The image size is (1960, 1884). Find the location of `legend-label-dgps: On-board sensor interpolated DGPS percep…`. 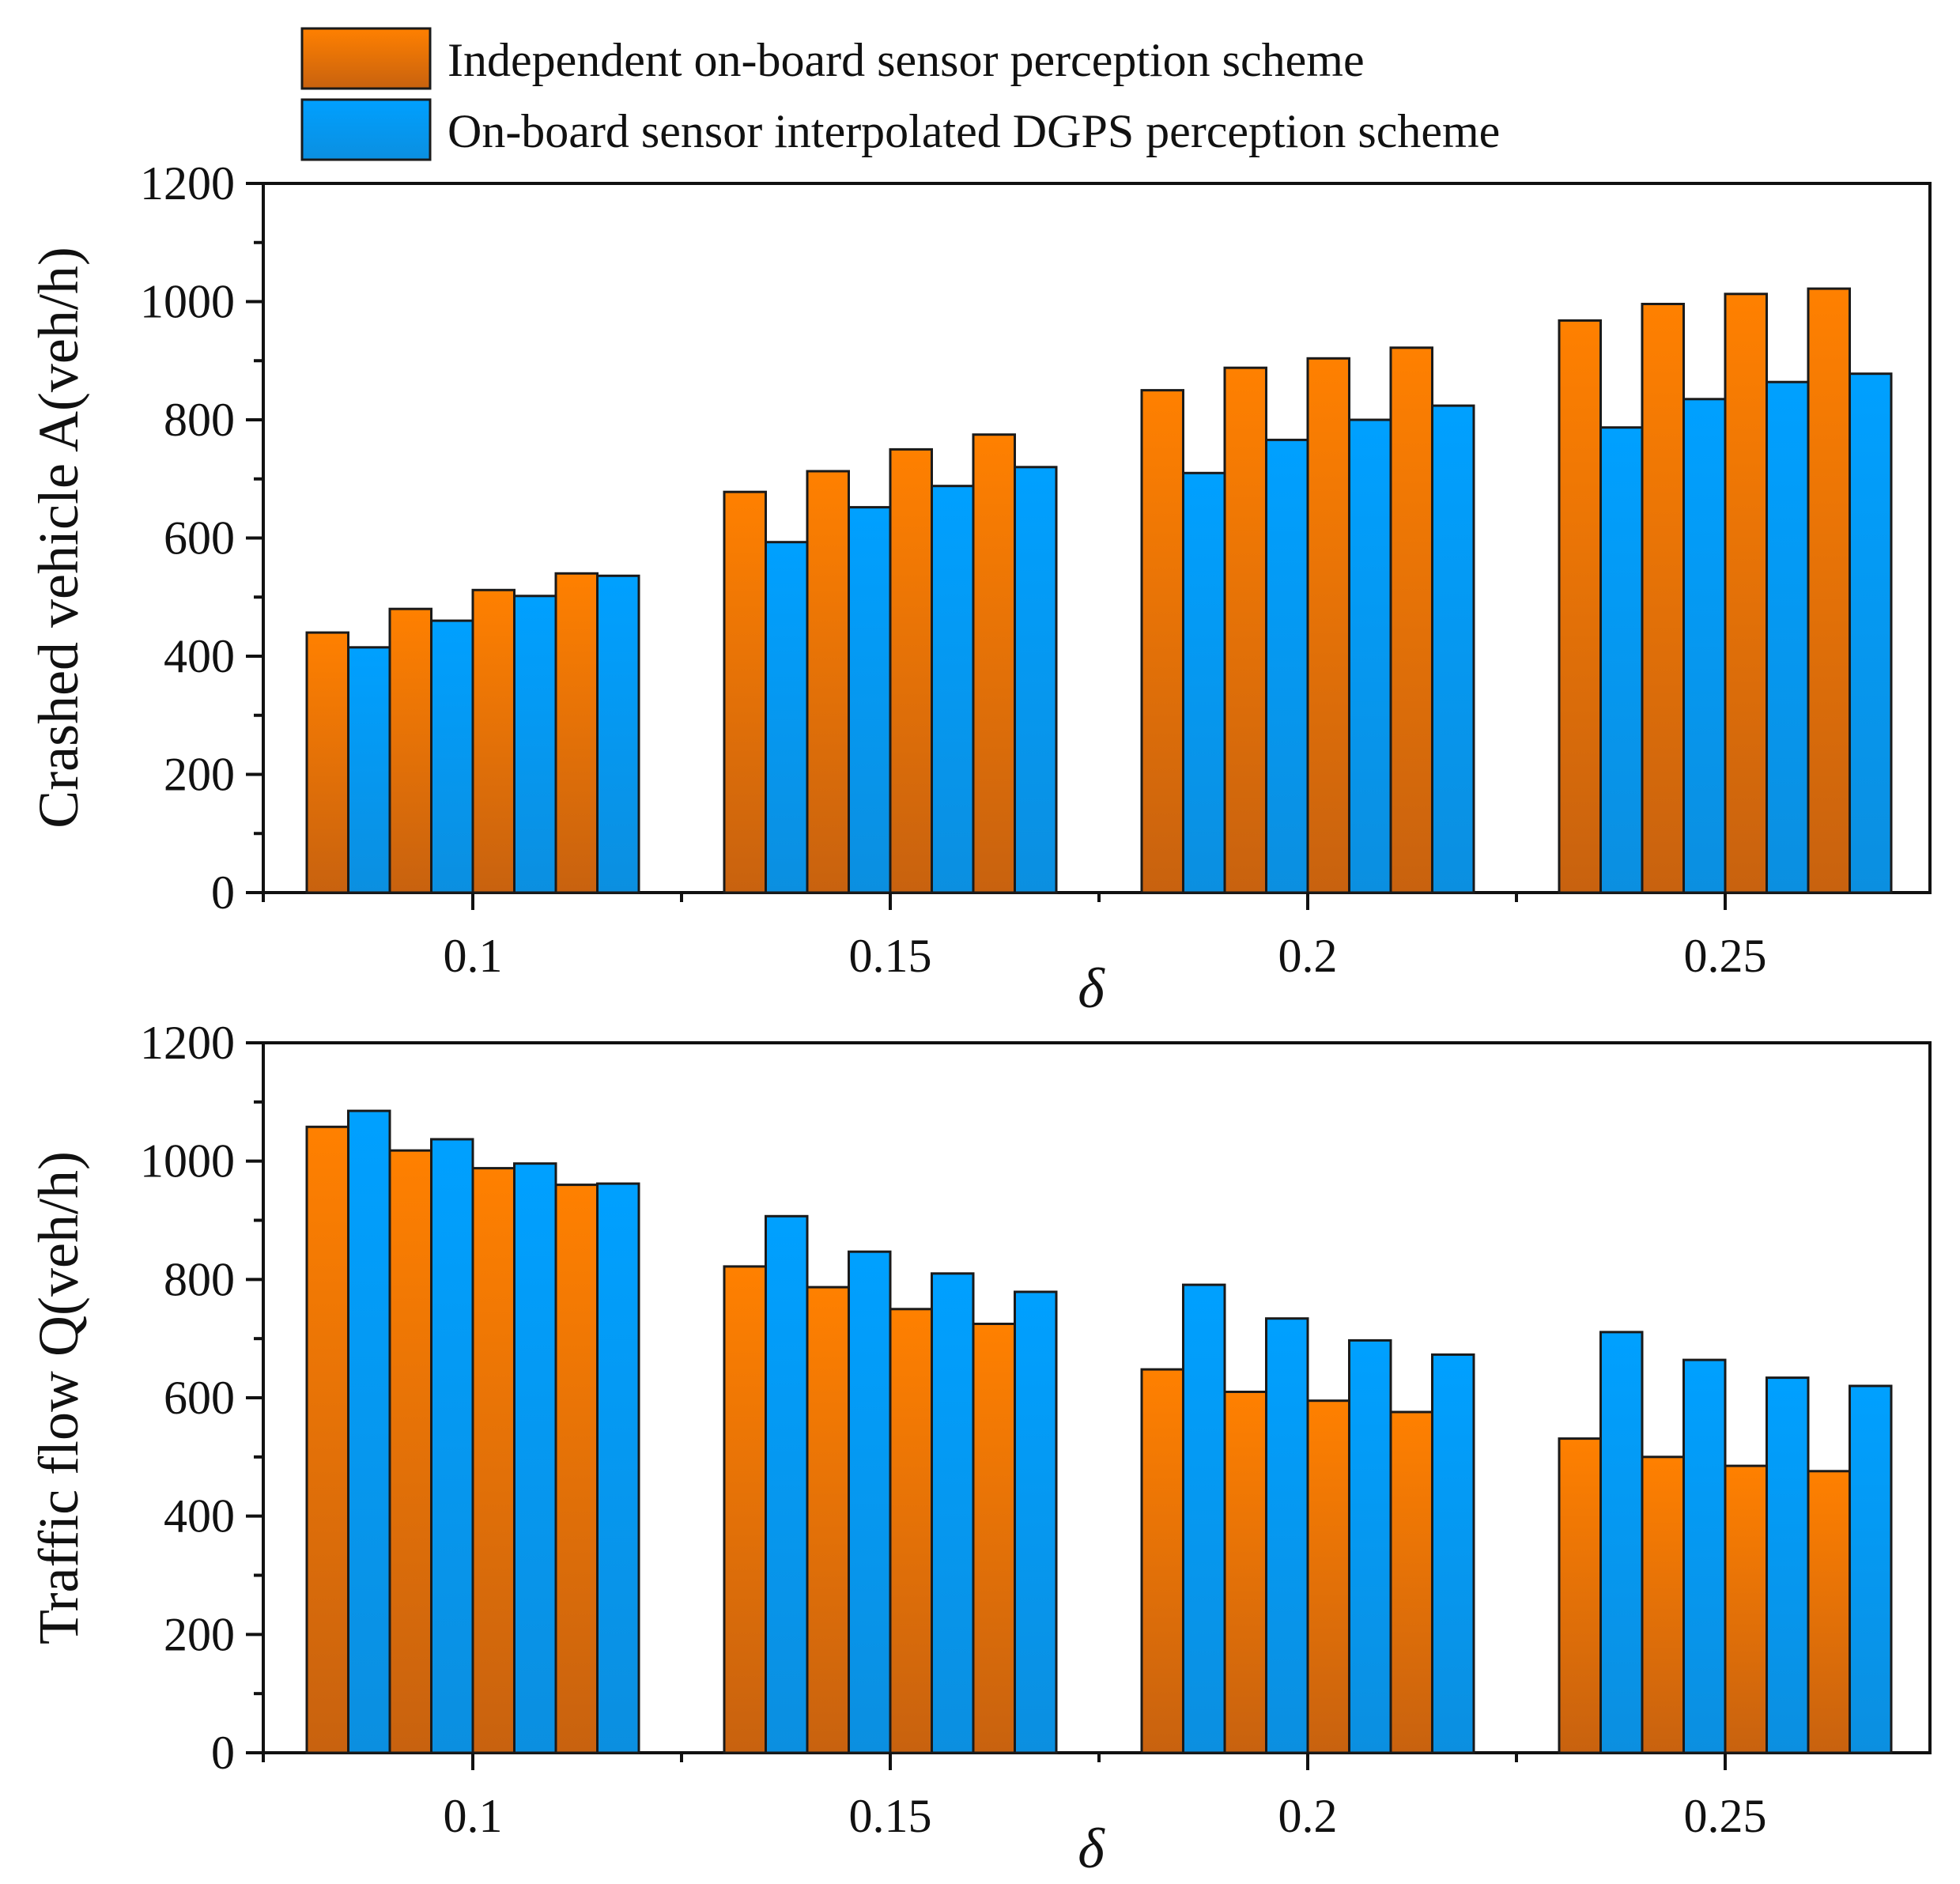

legend-label-dgps: On-board sensor interpolated DGPS percep… is located at coordinates (974, 131).